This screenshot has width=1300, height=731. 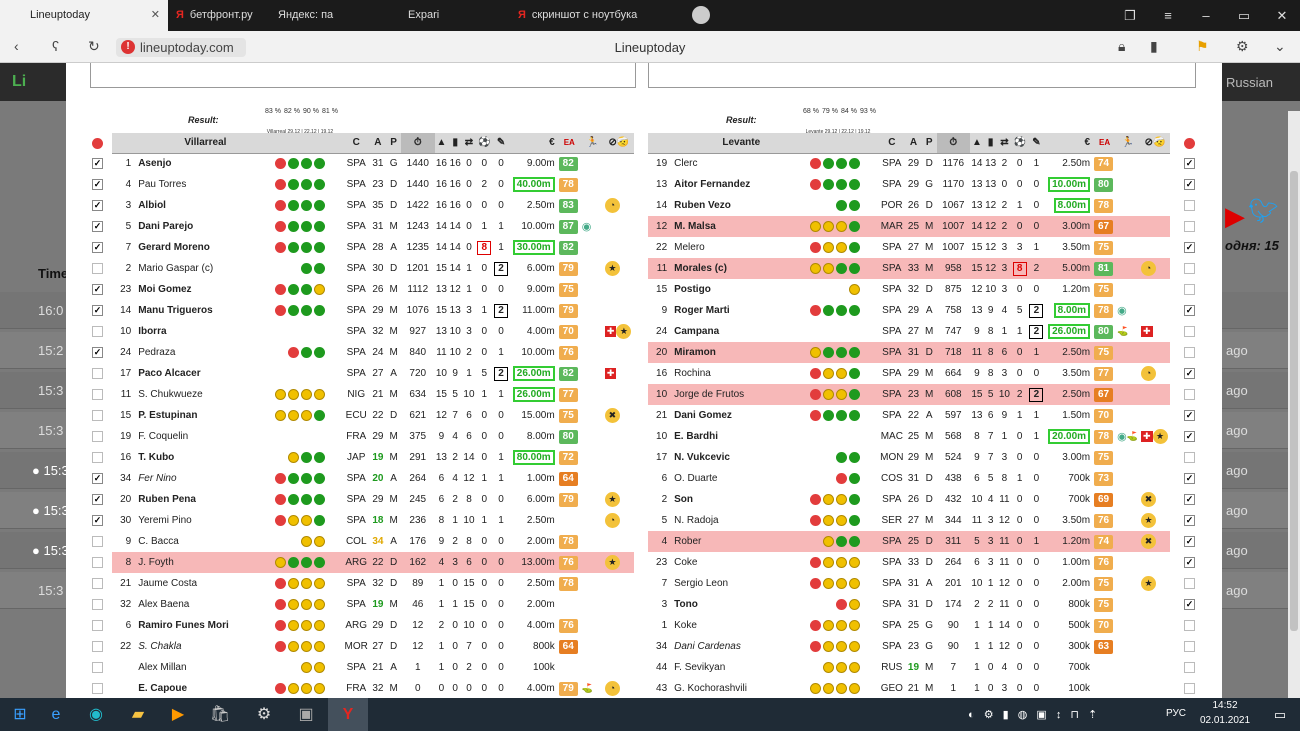 What do you see at coordinates (1176, 713) in the screenshot?
I see `input-language: РУС` at bounding box center [1176, 713].